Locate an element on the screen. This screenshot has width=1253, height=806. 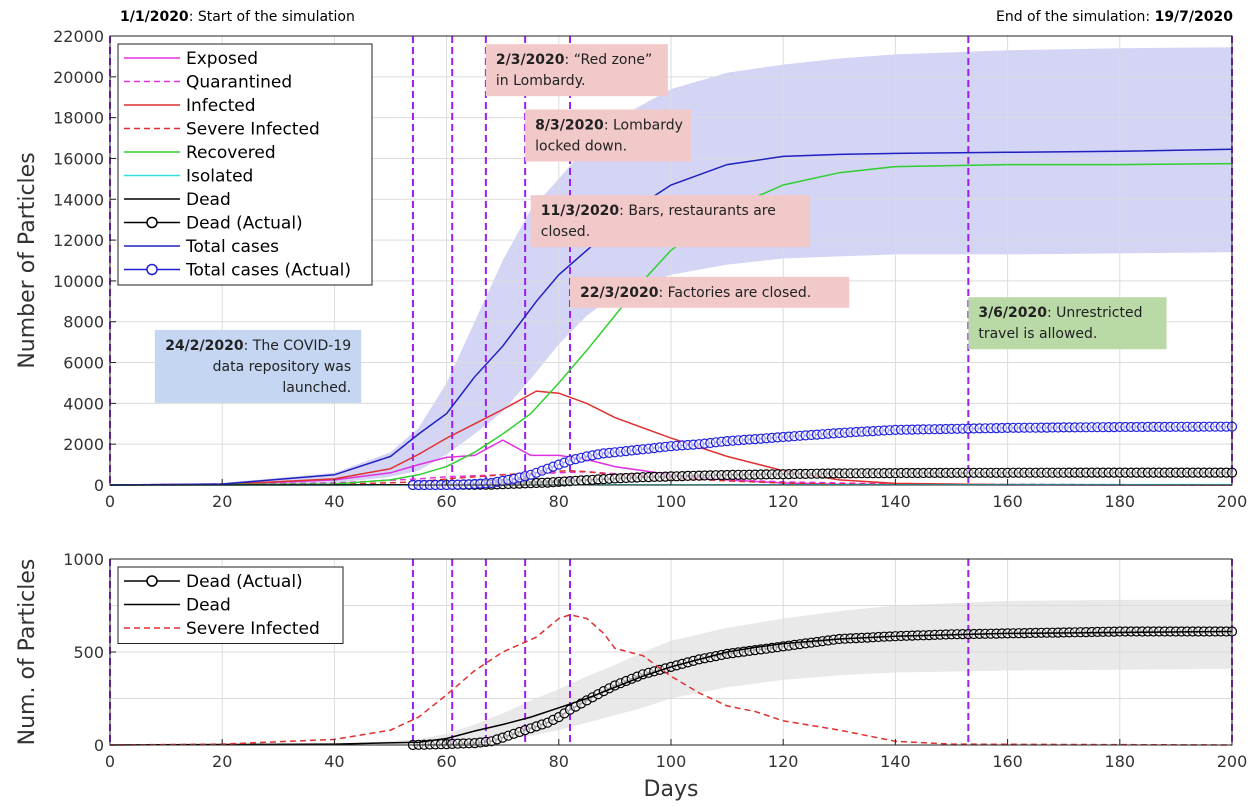
annotation-bars-closed: 11/3/2020: Bars, restaurants are closed. is located at coordinates (670, 221).